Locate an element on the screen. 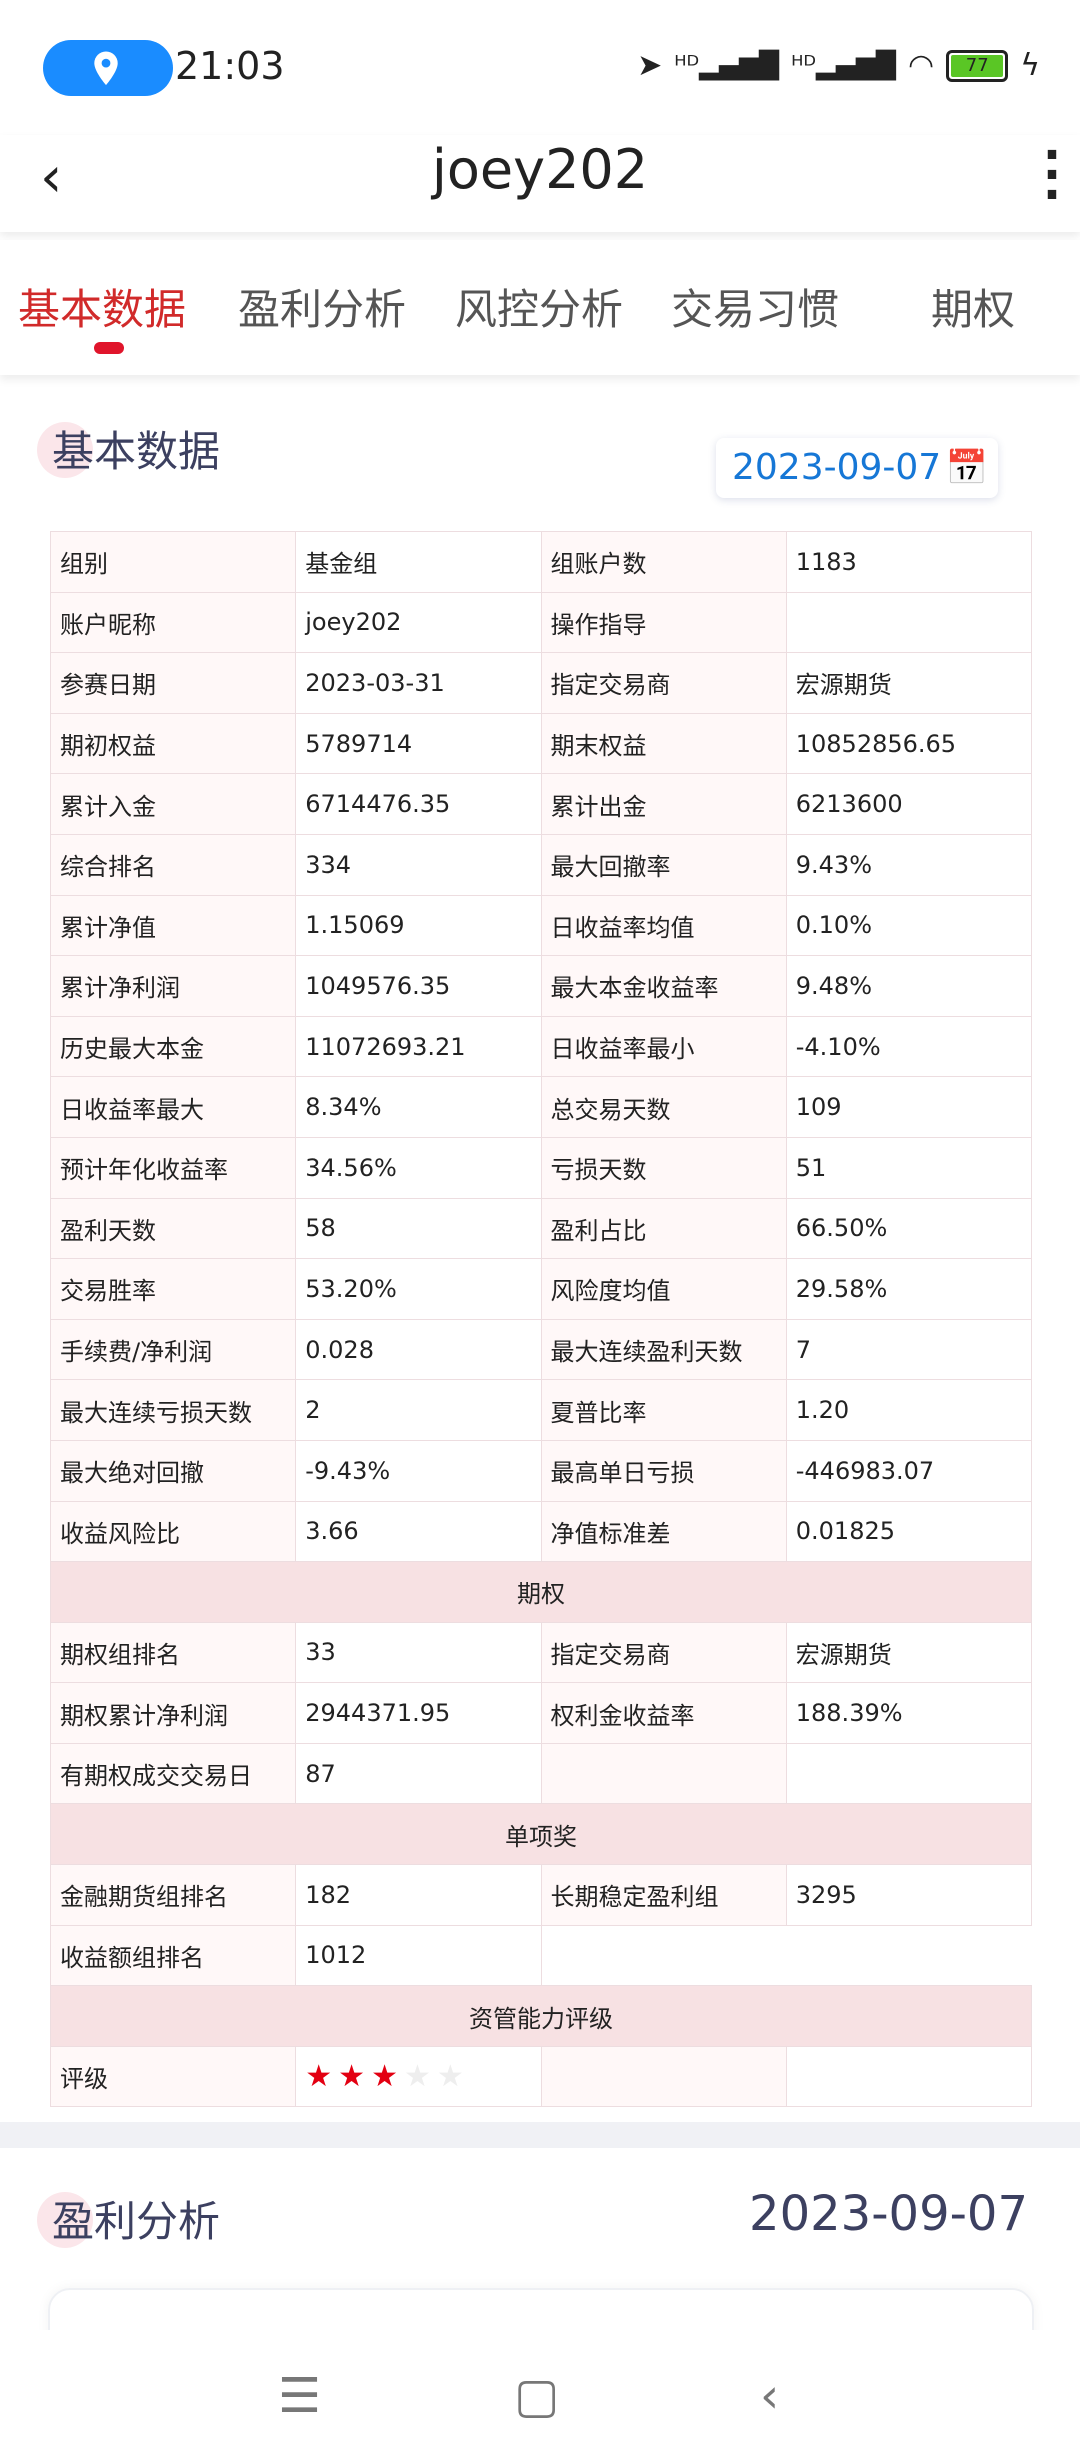  app-header: ‹ joey202 · · · is located at coordinates (540, 179).